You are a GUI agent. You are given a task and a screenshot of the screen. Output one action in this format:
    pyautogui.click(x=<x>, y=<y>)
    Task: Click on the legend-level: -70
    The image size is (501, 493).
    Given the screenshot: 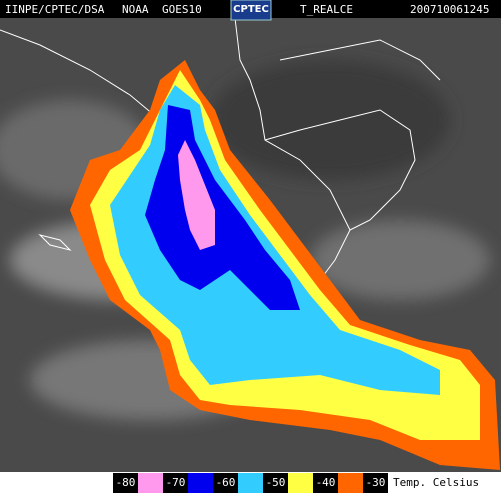 What is the action you would take?
    pyautogui.click(x=176, y=482)
    